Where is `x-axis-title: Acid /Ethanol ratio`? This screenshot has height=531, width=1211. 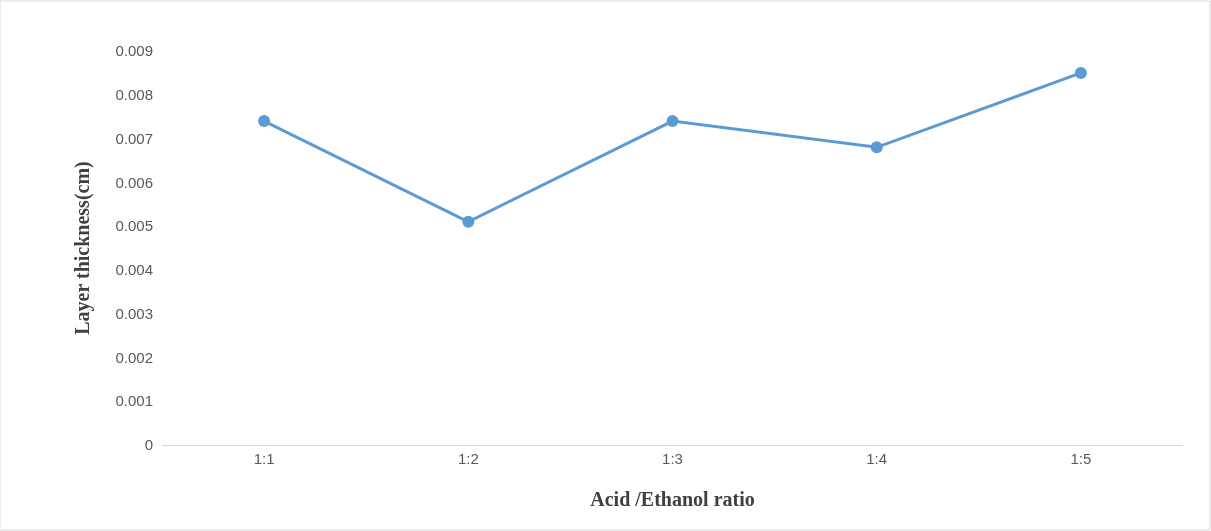 x-axis-title: Acid /Ethanol ratio is located at coordinates (672, 498).